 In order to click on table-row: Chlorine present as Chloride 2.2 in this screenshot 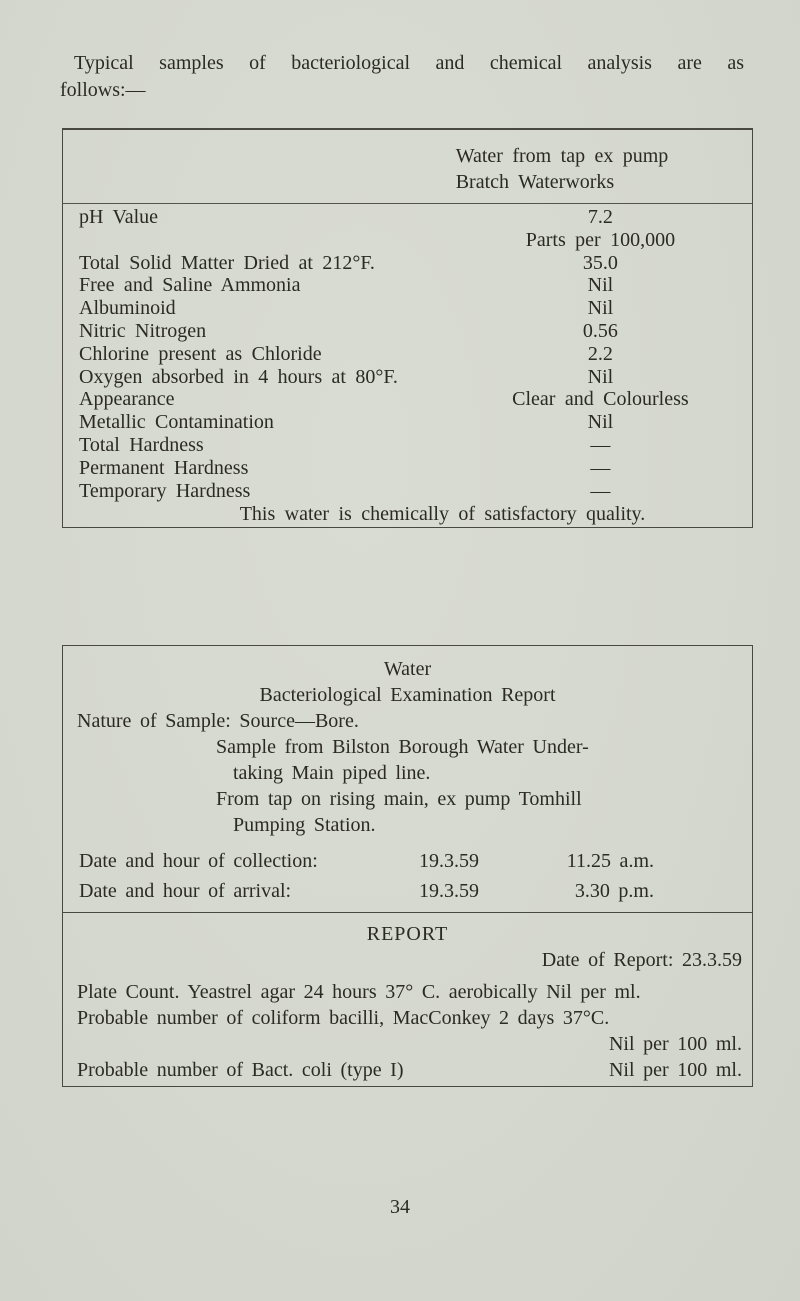, I will do `click(407, 354)`.